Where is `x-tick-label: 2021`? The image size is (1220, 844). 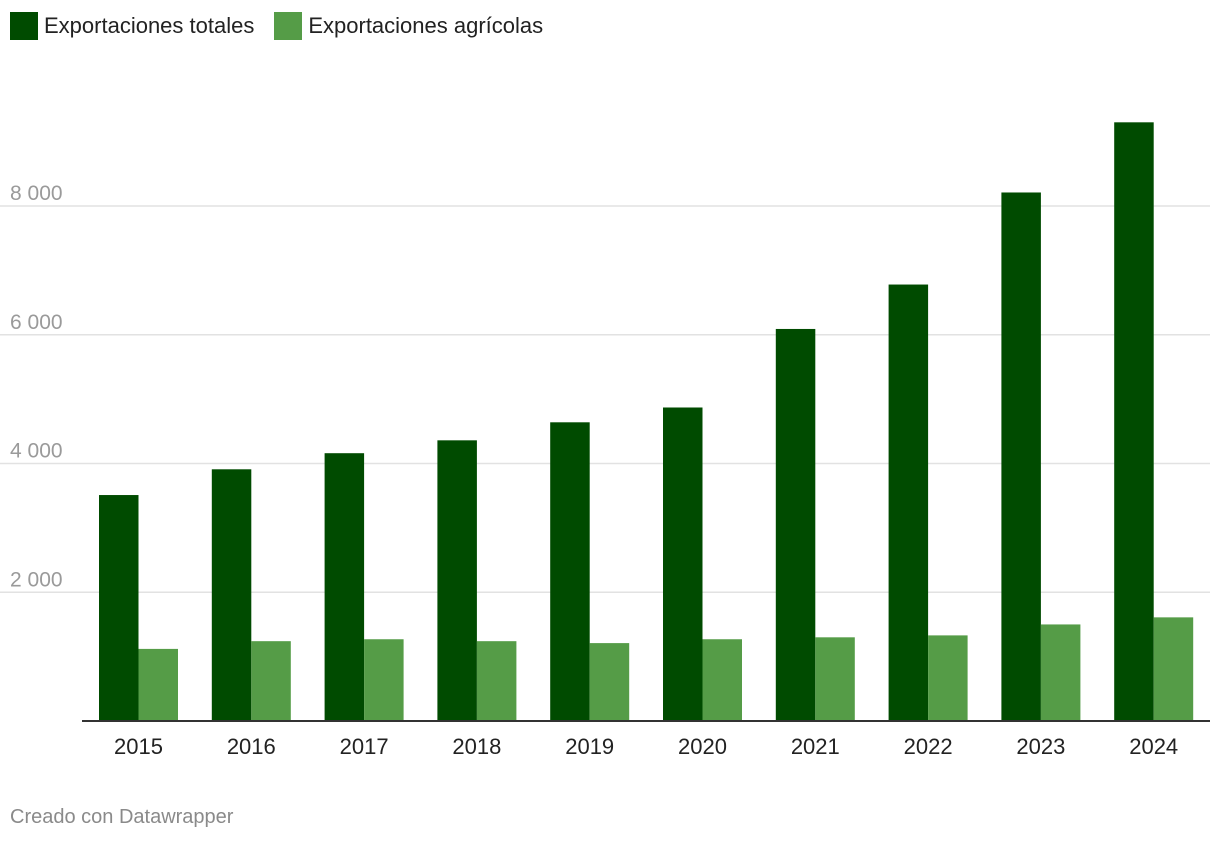
x-tick-label: 2021 is located at coordinates (815, 746).